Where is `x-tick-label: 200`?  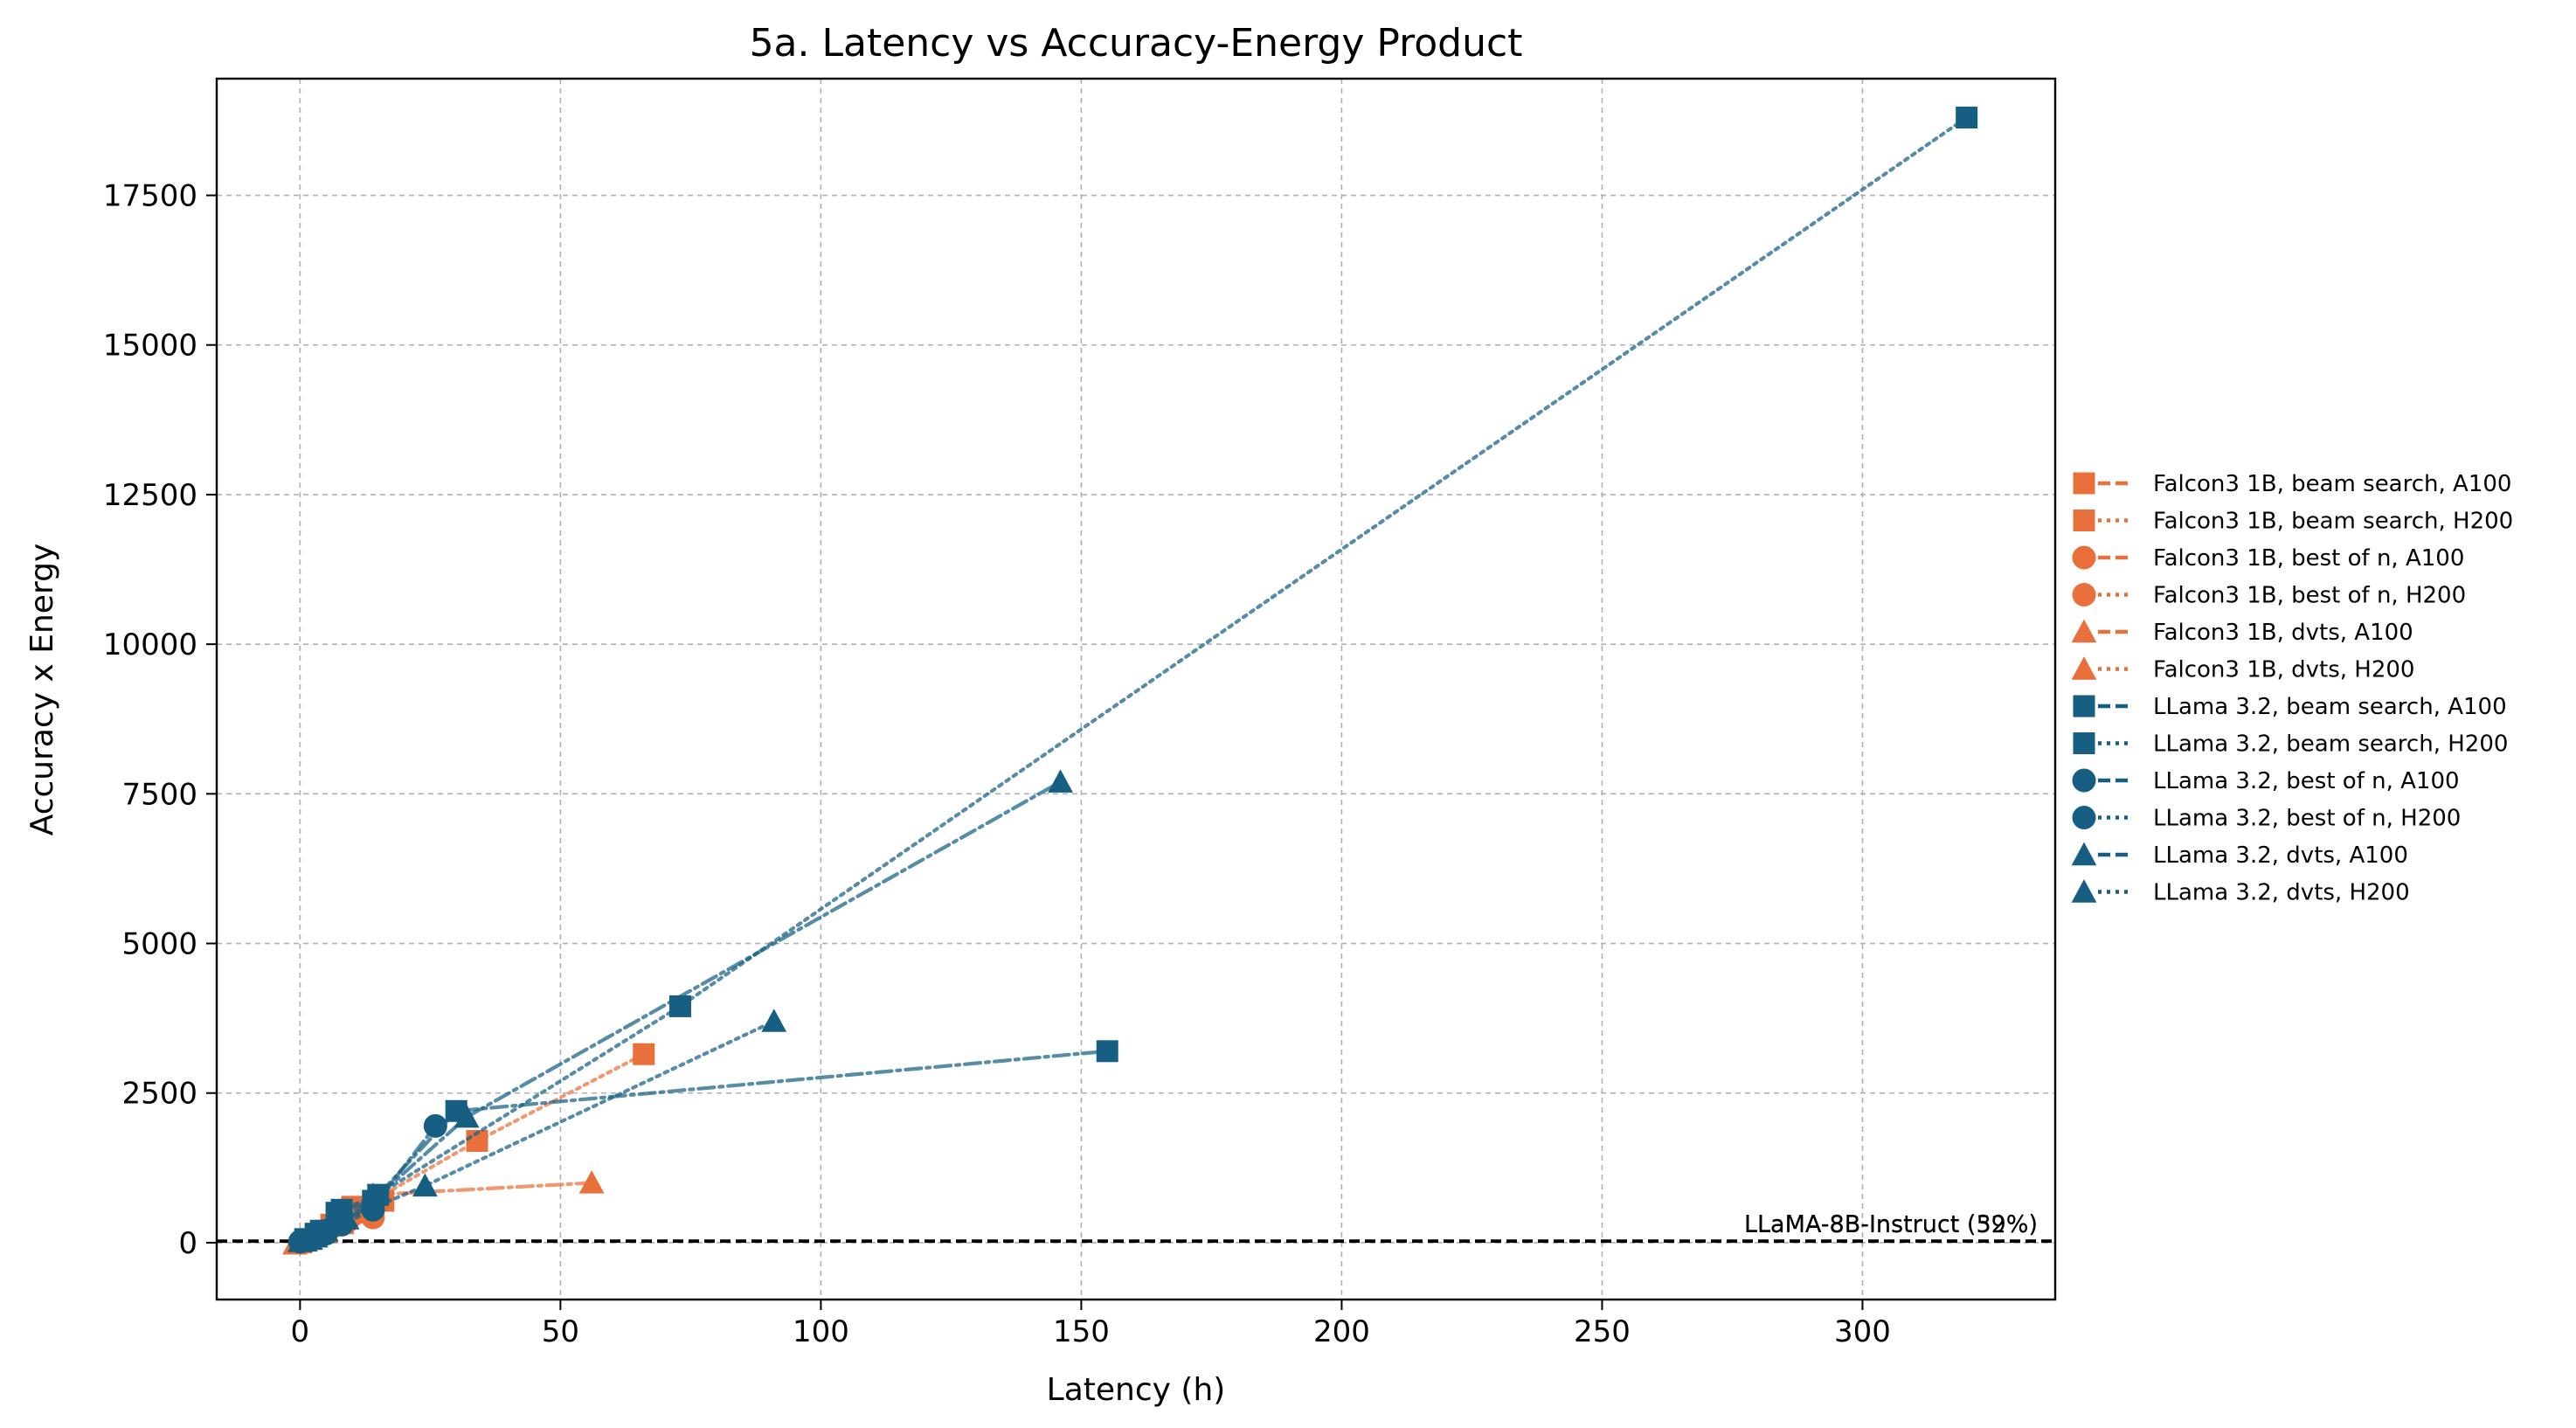
x-tick-label: 200 is located at coordinates (1341, 1331).